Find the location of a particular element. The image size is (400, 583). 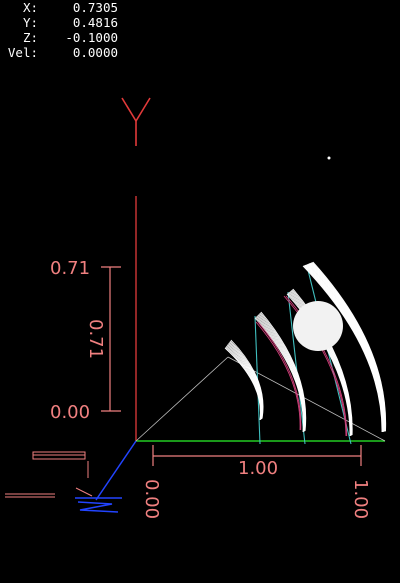

dro-row-vel: Vel: 0.0000 is located at coordinates (65, 52).